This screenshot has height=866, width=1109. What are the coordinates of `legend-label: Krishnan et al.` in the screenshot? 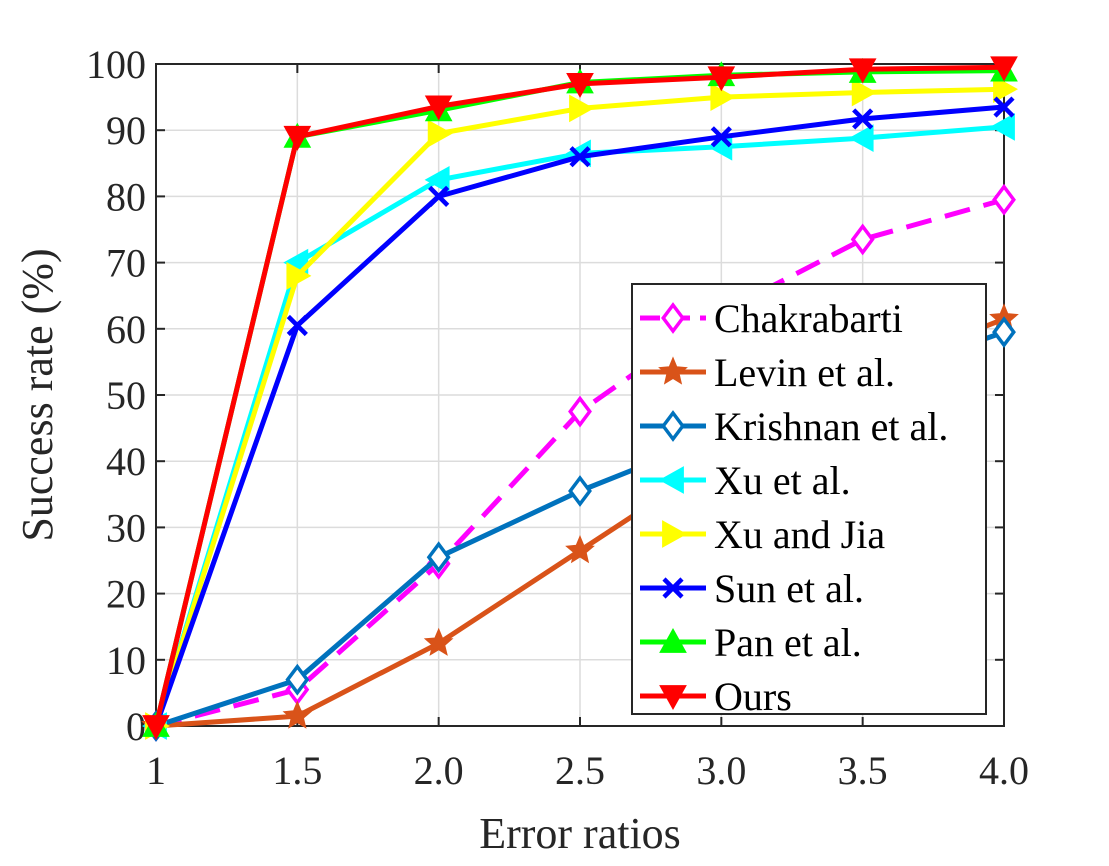 It's located at (831, 426).